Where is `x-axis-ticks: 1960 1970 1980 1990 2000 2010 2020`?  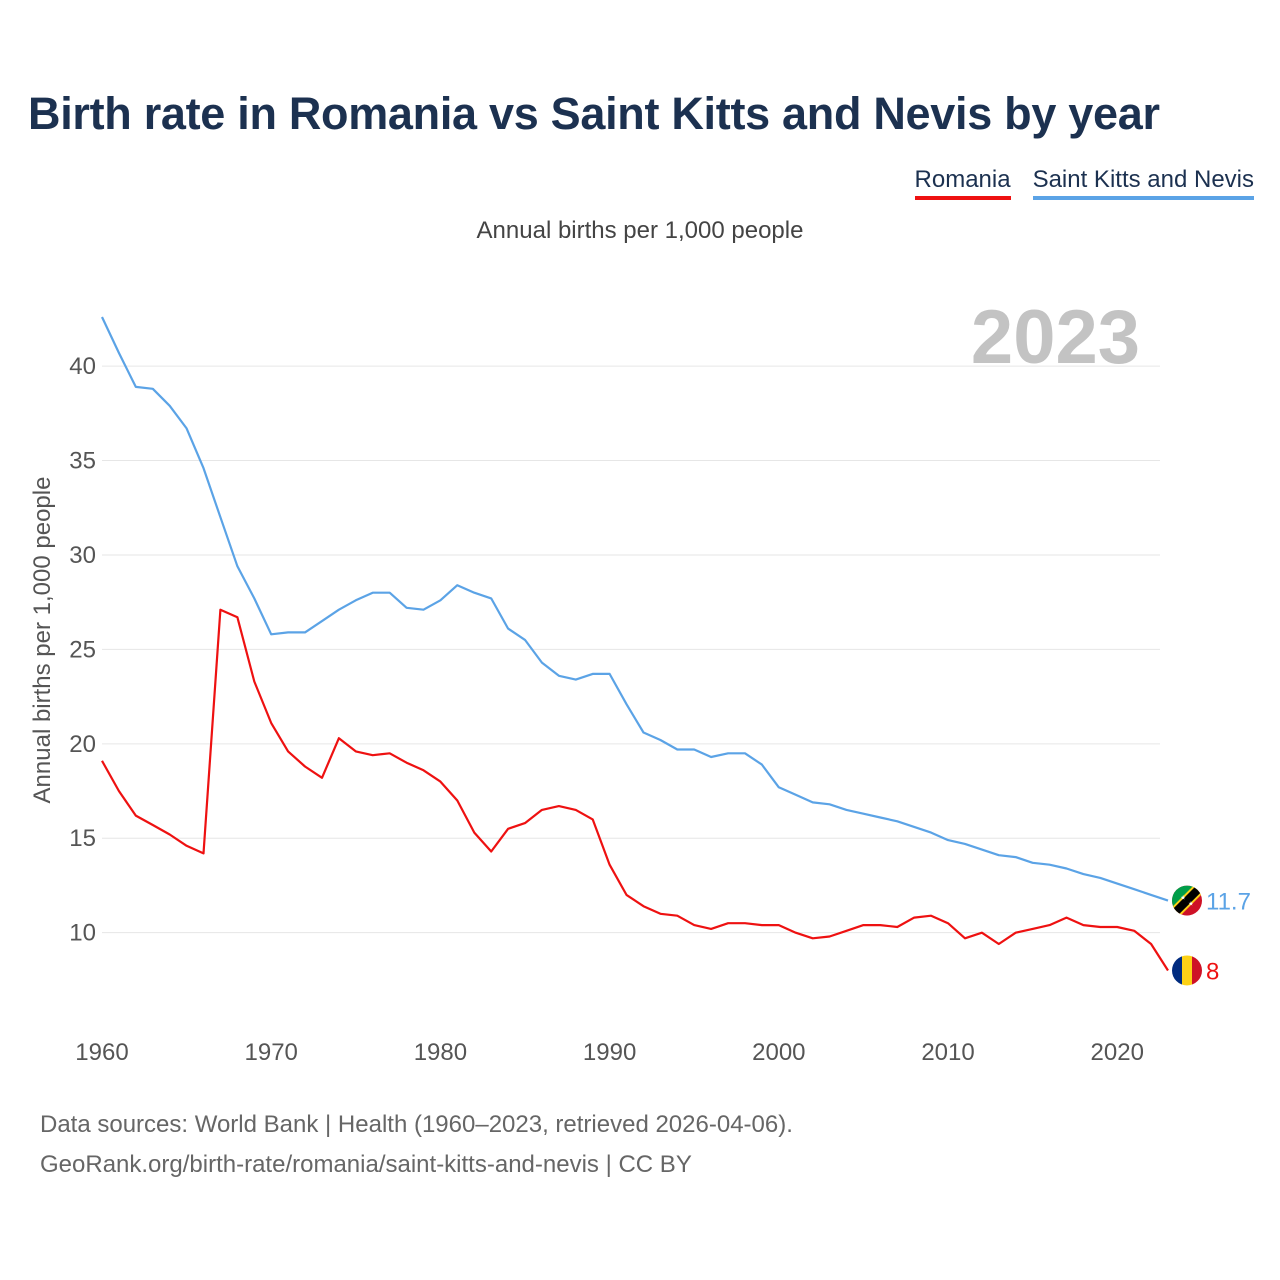
x-axis-ticks: 1960 1970 1980 1990 2000 2010 2020 is located at coordinates (609, 1052).